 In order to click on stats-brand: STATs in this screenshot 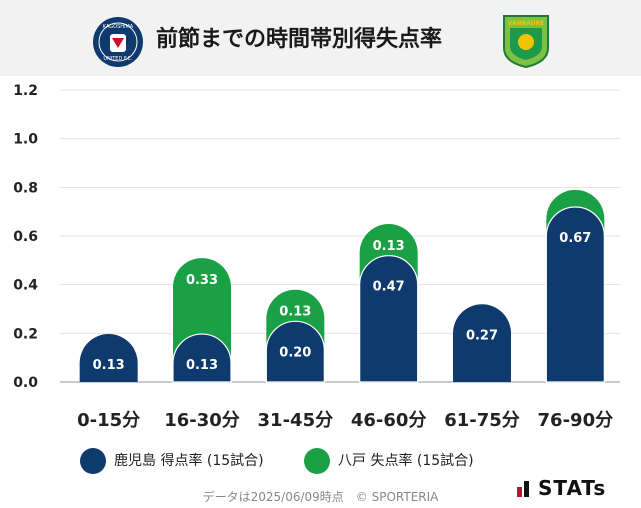, I will do `click(575, 488)`.